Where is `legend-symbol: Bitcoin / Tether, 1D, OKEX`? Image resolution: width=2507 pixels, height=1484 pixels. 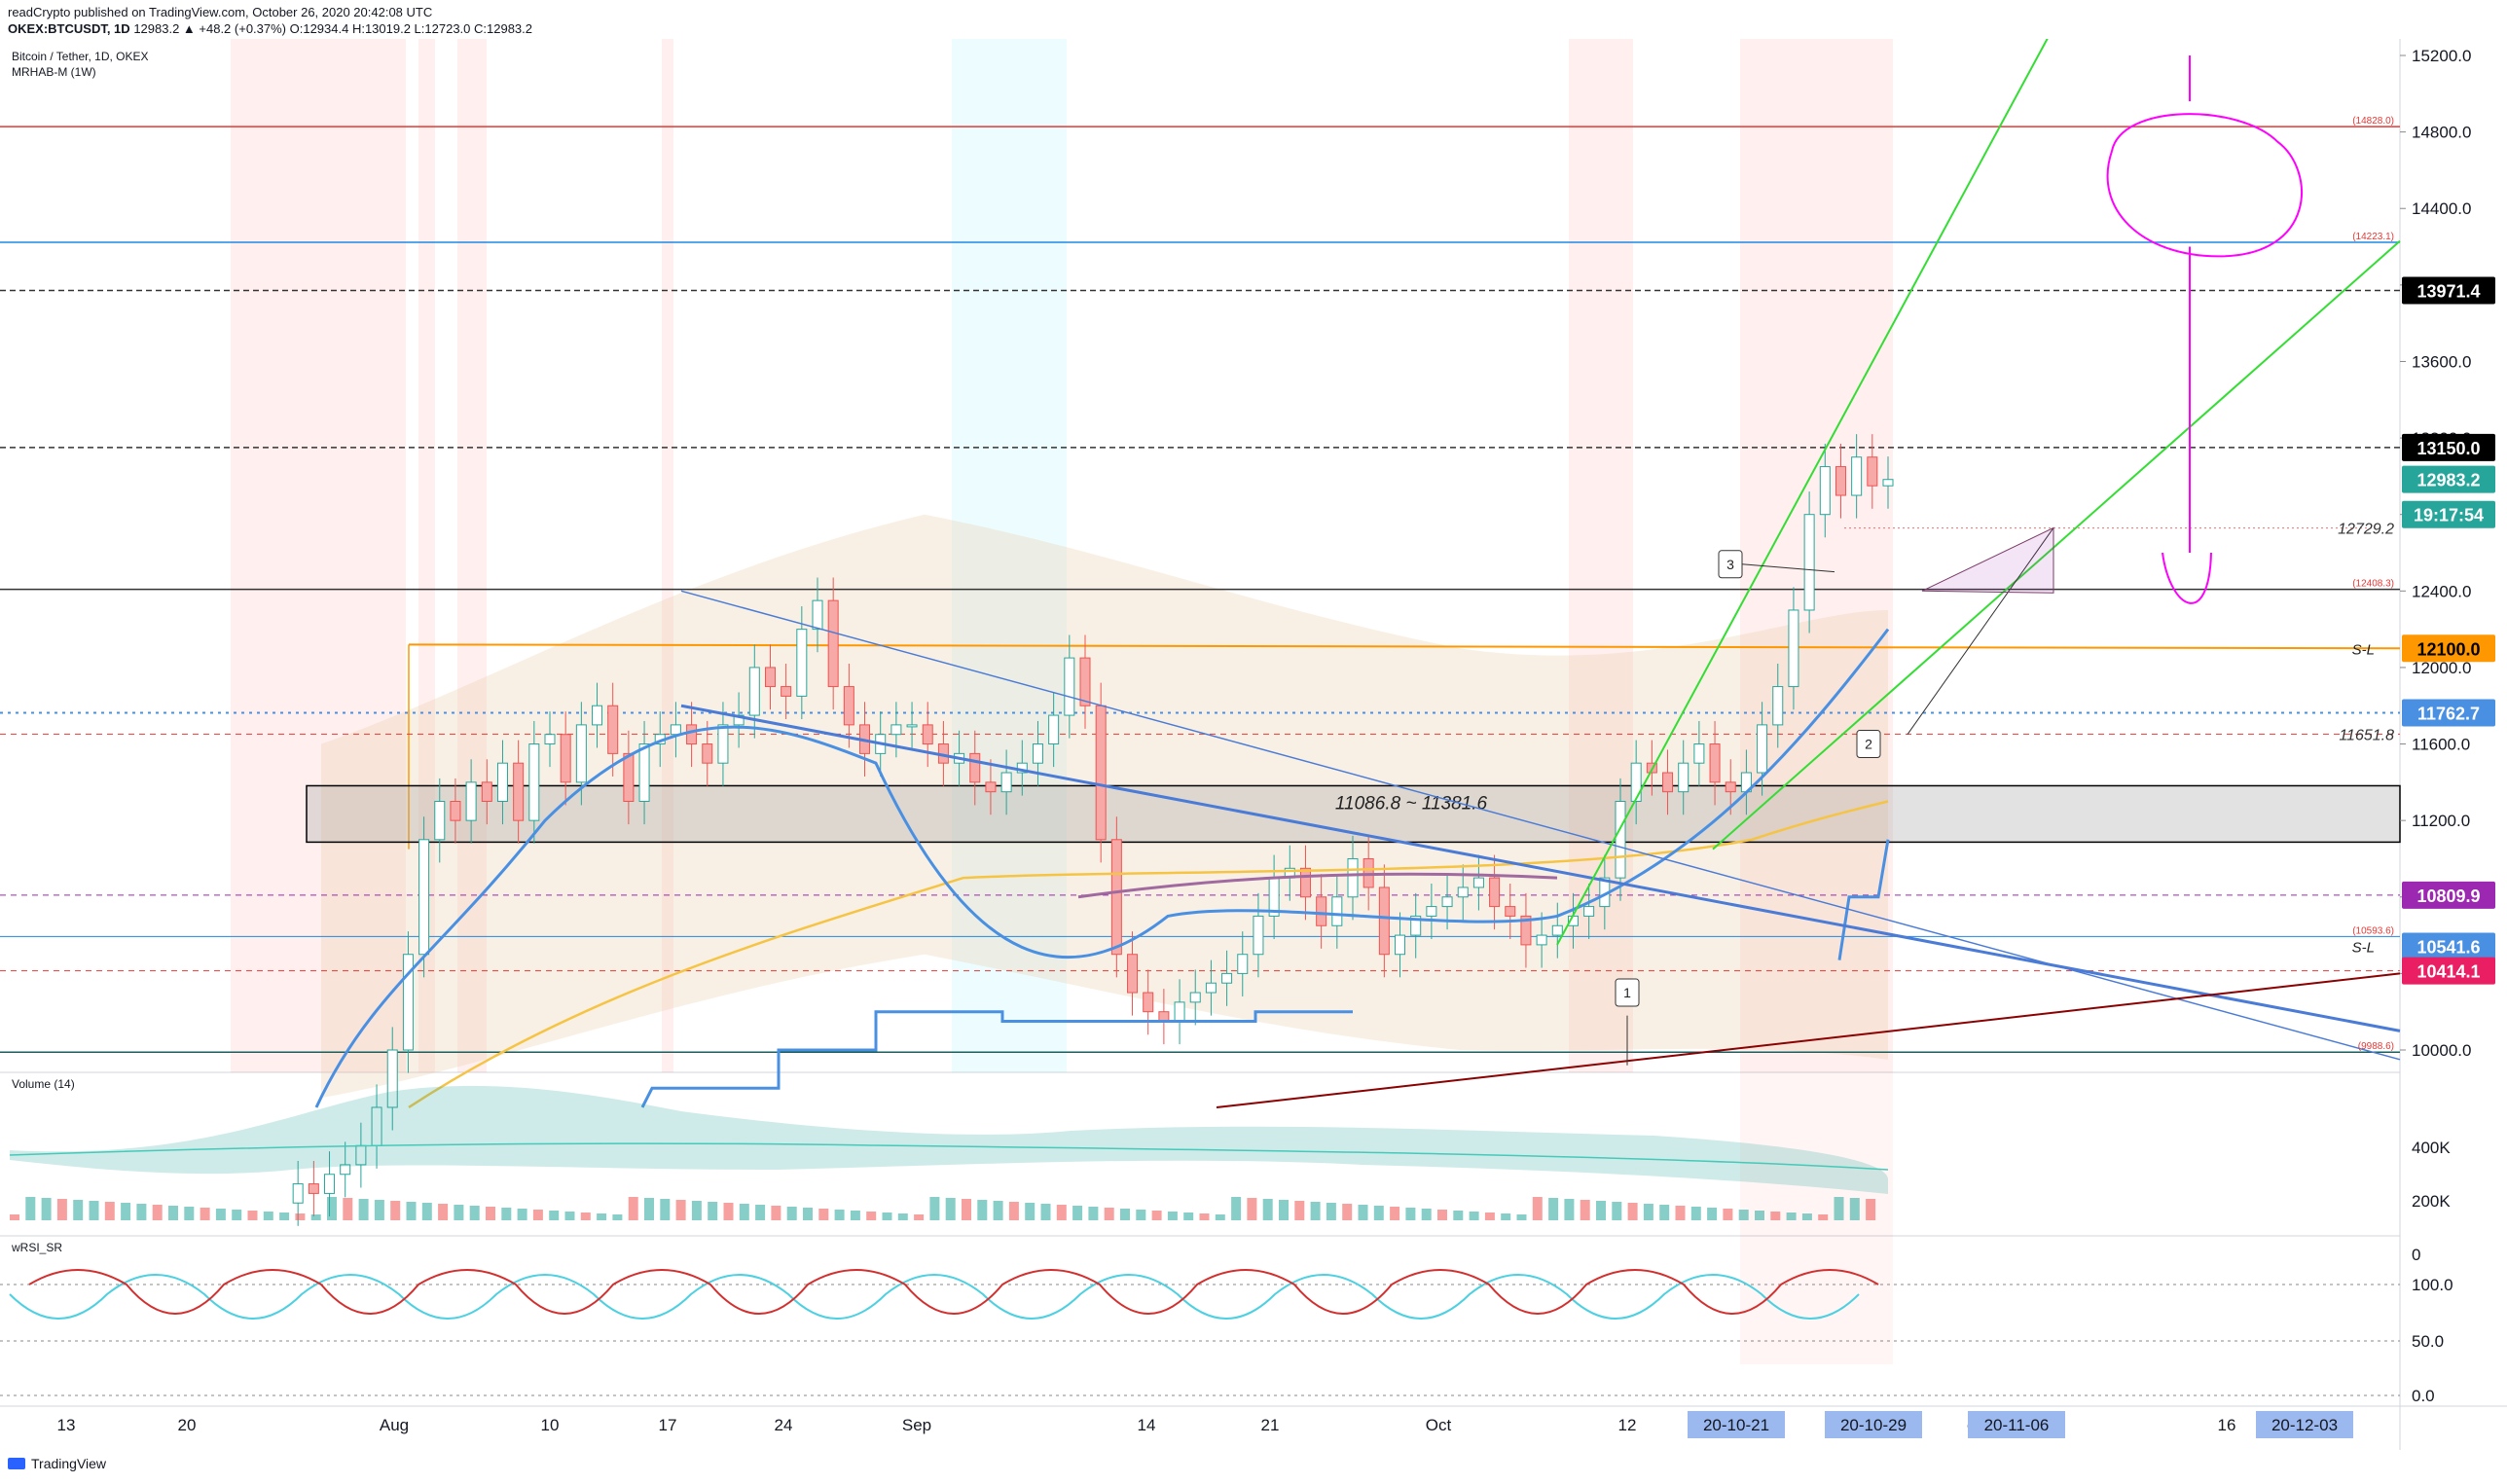 legend-symbol: Bitcoin / Tether, 1D, OKEX is located at coordinates (80, 57).